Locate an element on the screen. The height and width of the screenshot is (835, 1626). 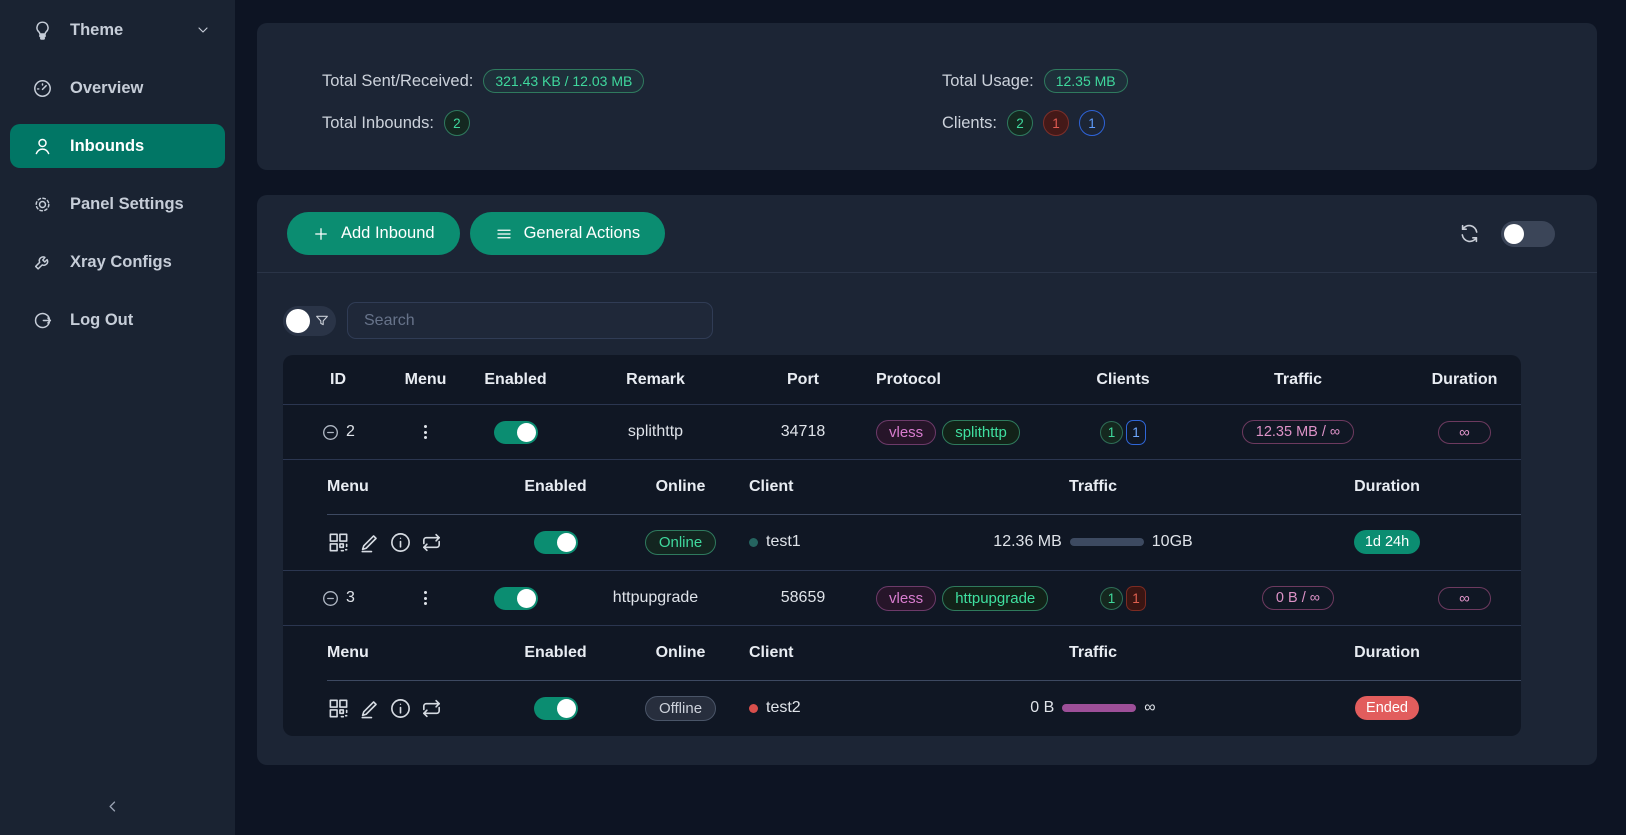
refresh-icon is located at coordinates (1469, 233).